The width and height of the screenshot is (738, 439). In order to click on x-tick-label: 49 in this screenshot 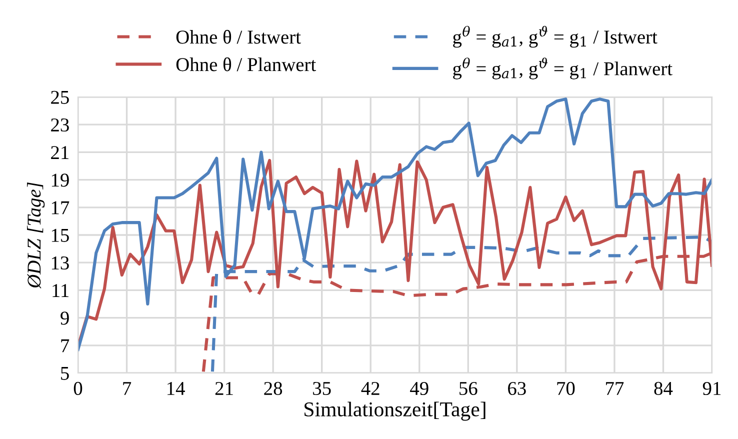, I will do `click(419, 389)`.